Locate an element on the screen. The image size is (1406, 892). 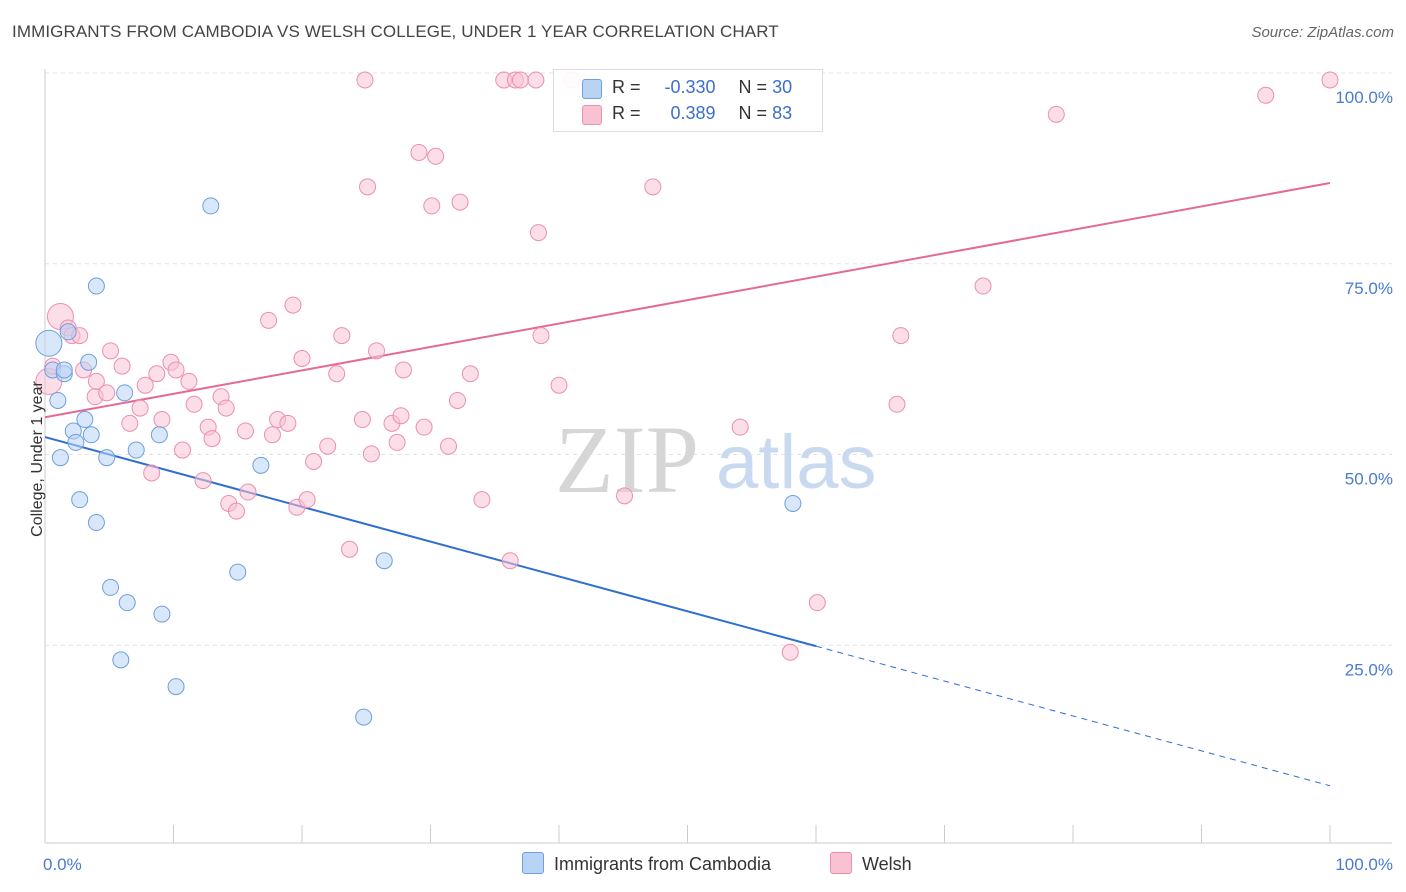
legend-blue-n-label: N = is located at coordinates (753, 87).